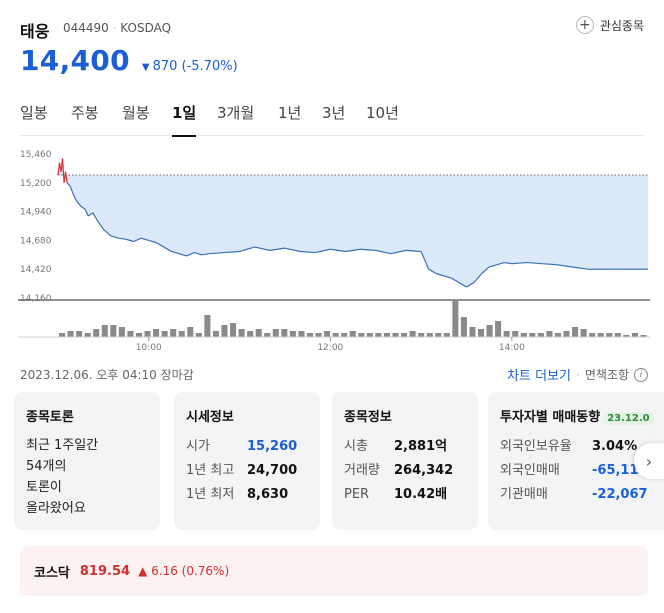  I want to click on quote-label: 1년 최저, so click(210, 494).